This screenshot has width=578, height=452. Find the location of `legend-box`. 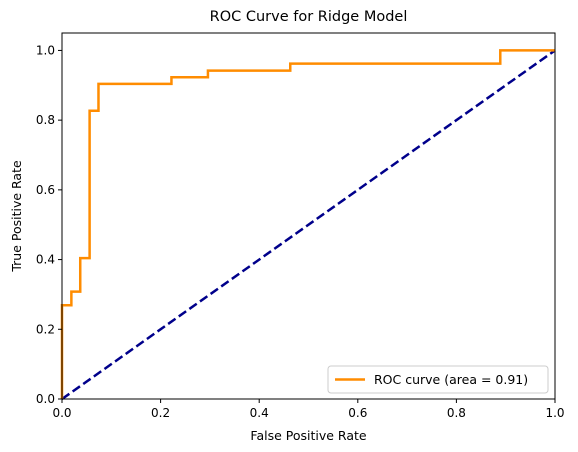

legend-box is located at coordinates (438, 379).